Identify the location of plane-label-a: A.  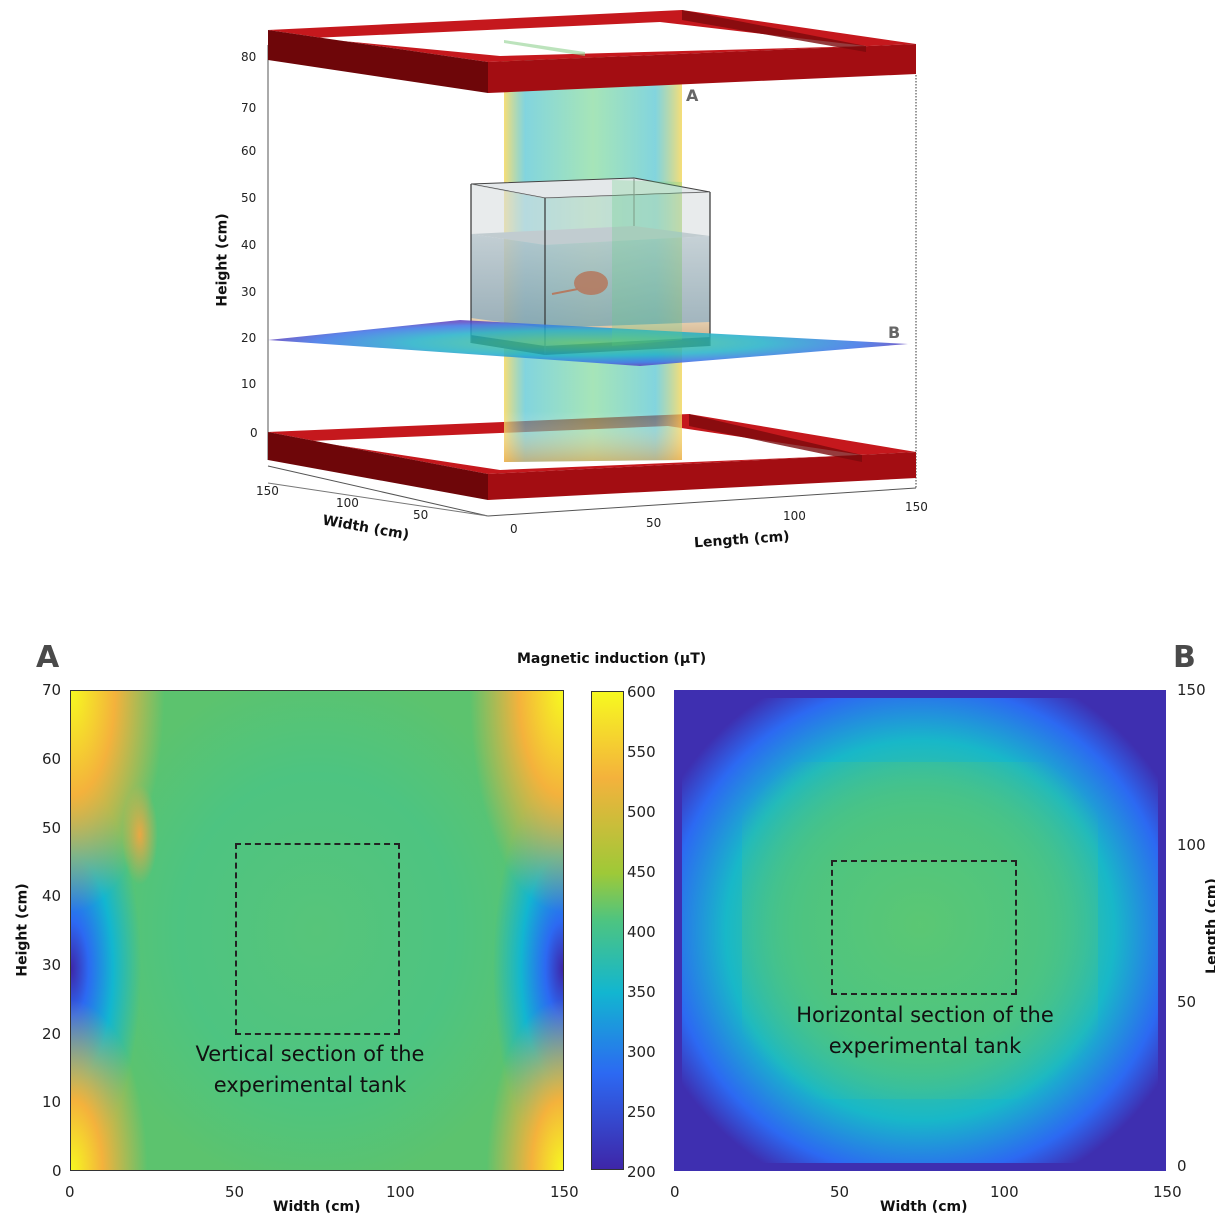
(692, 95).